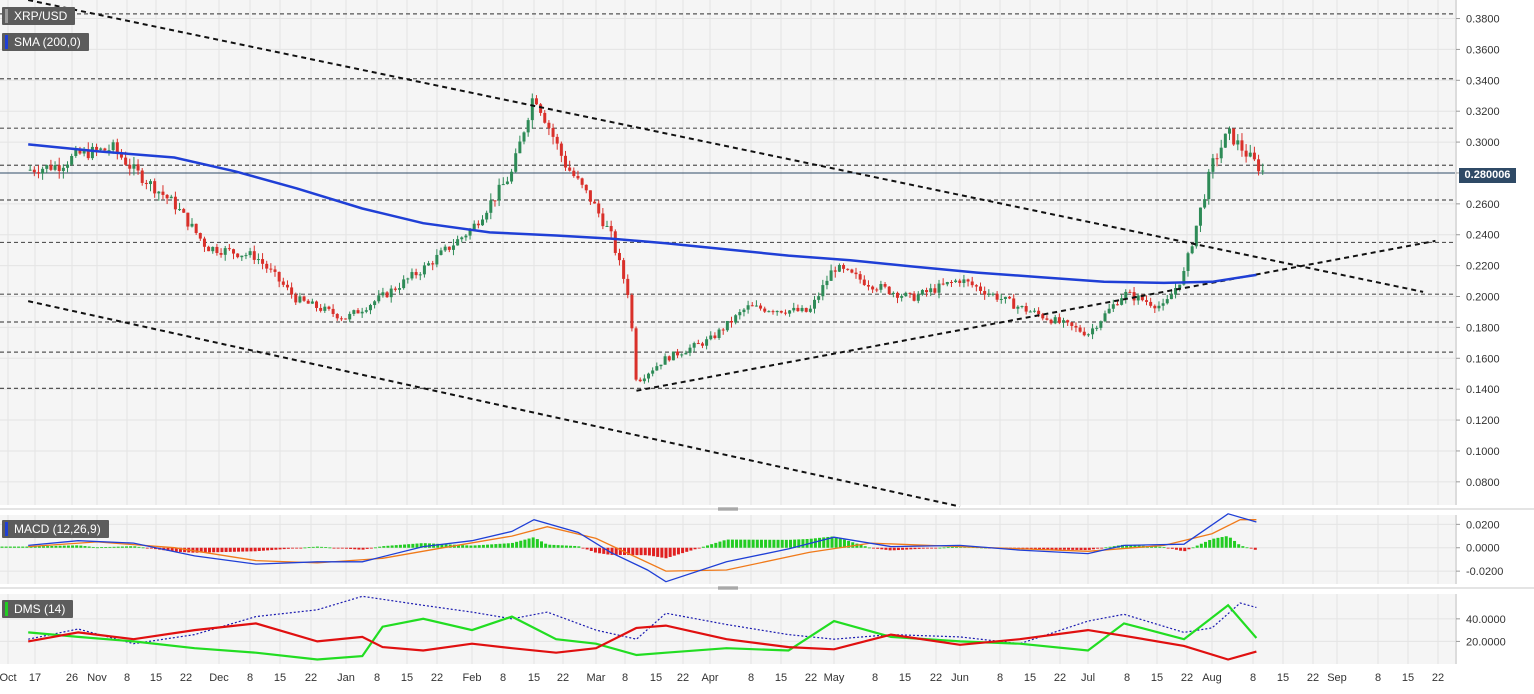 The height and width of the screenshot is (694, 1534). I want to click on last-price-tag: 0.280006, so click(1487, 175).